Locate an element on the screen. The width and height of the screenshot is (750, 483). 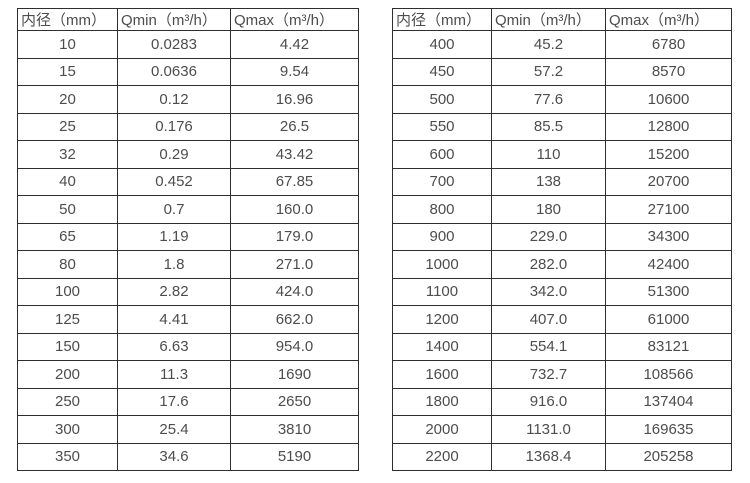
table-row: 550 85.5 12800 is located at coordinates (562, 126).